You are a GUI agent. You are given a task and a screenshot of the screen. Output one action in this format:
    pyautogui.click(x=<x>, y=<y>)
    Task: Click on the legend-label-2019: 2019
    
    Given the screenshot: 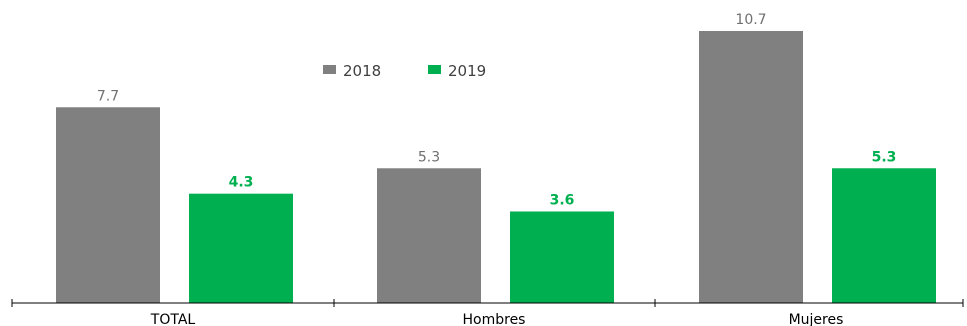 What is the action you would take?
    pyautogui.click(x=467, y=71)
    